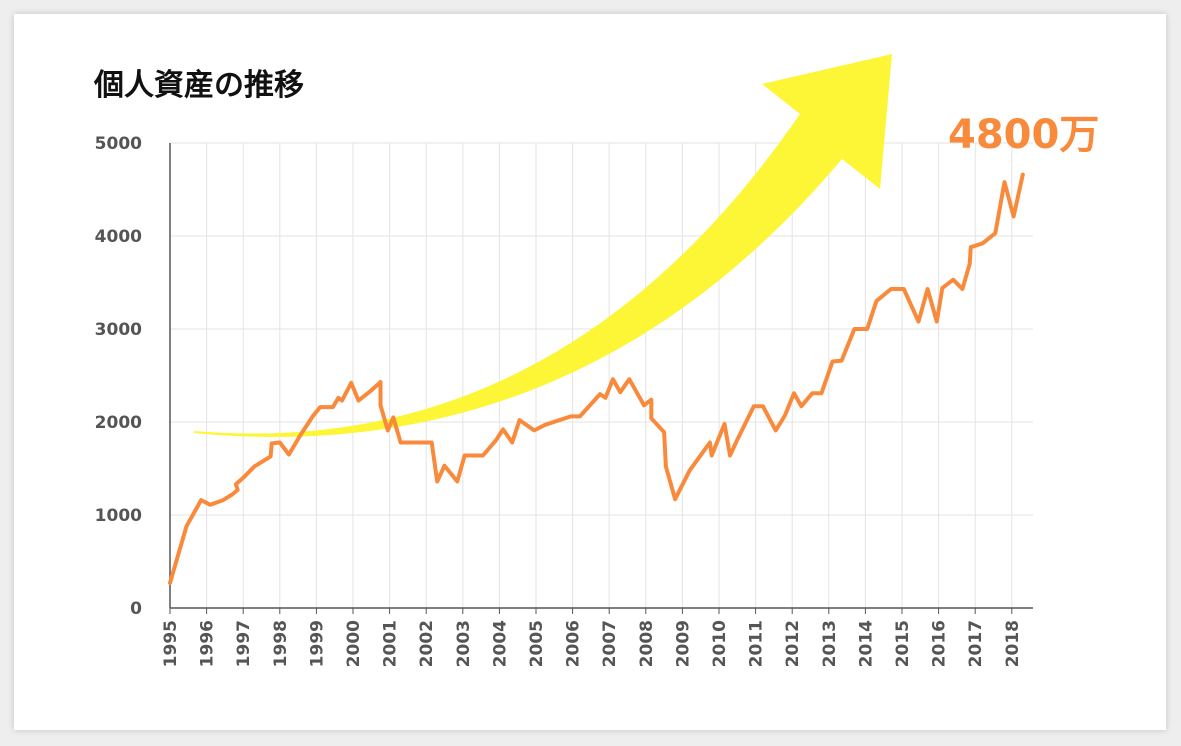 This screenshot has width=1181, height=746. Describe the element at coordinates (354, 643) in the screenshot. I see `x-tick-label: 2000` at that location.